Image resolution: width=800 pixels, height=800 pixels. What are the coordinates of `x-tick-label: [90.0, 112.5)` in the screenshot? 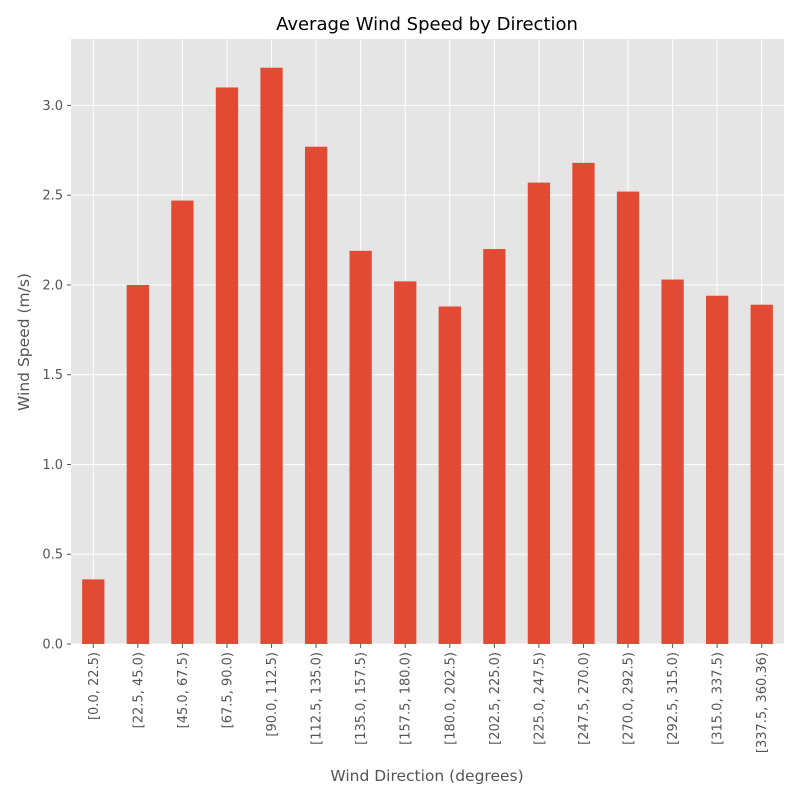 It's located at (272, 694).